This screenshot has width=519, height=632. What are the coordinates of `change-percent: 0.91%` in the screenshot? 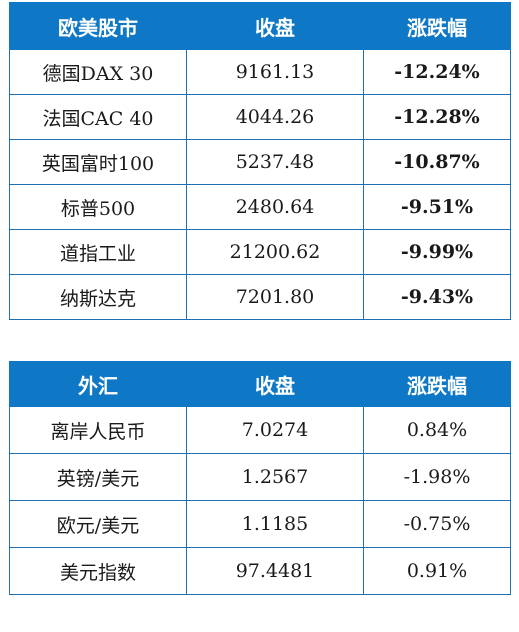 It's located at (437, 571).